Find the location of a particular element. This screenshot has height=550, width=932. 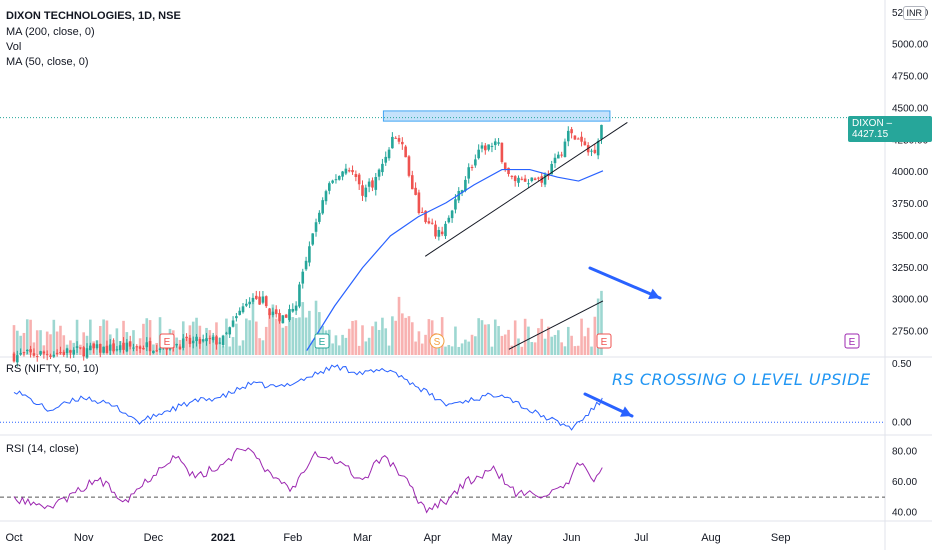

earnings-marker-letter: E is located at coordinates (604, 342).